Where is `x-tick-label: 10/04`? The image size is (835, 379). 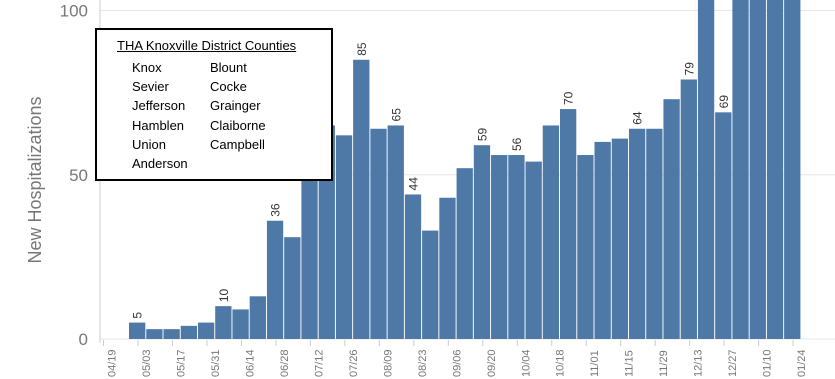
x-tick-label: 10/04 is located at coordinates (526, 363).